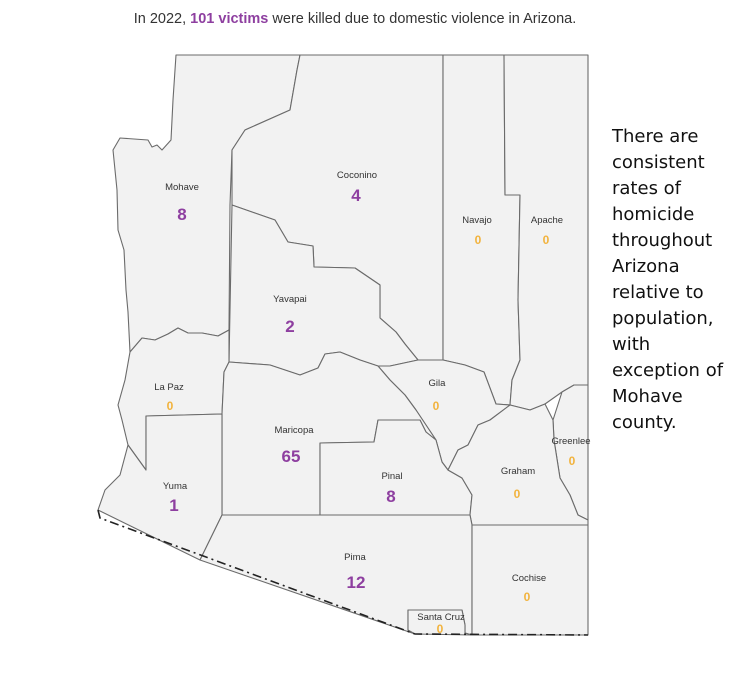  I want to click on county-name-pima: Pima, so click(355, 557).